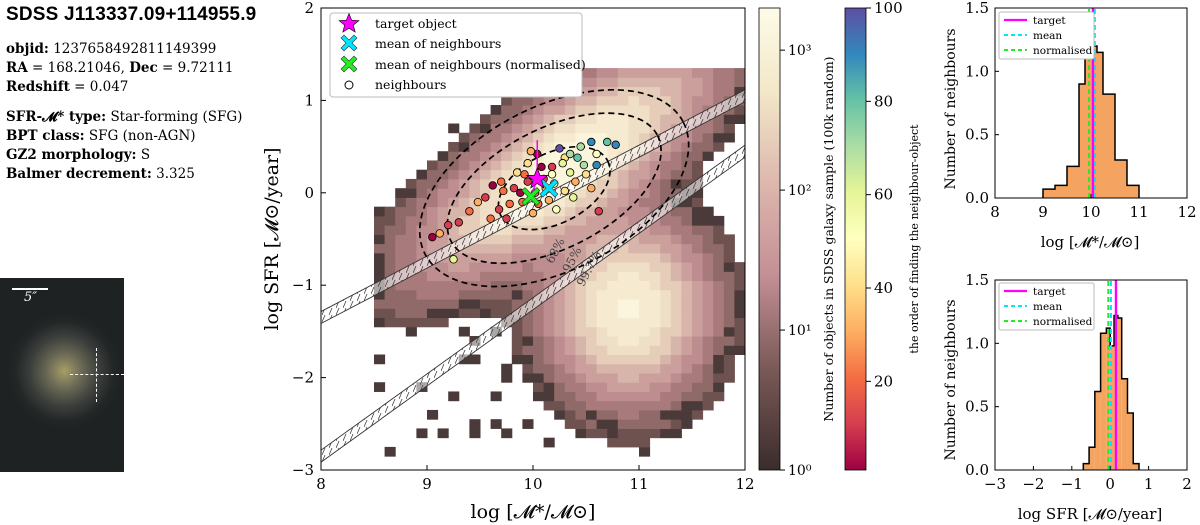  Describe the element at coordinates (1072, 484) in the screenshot. I see `hist-sfr-xtick-label: −1` at that location.